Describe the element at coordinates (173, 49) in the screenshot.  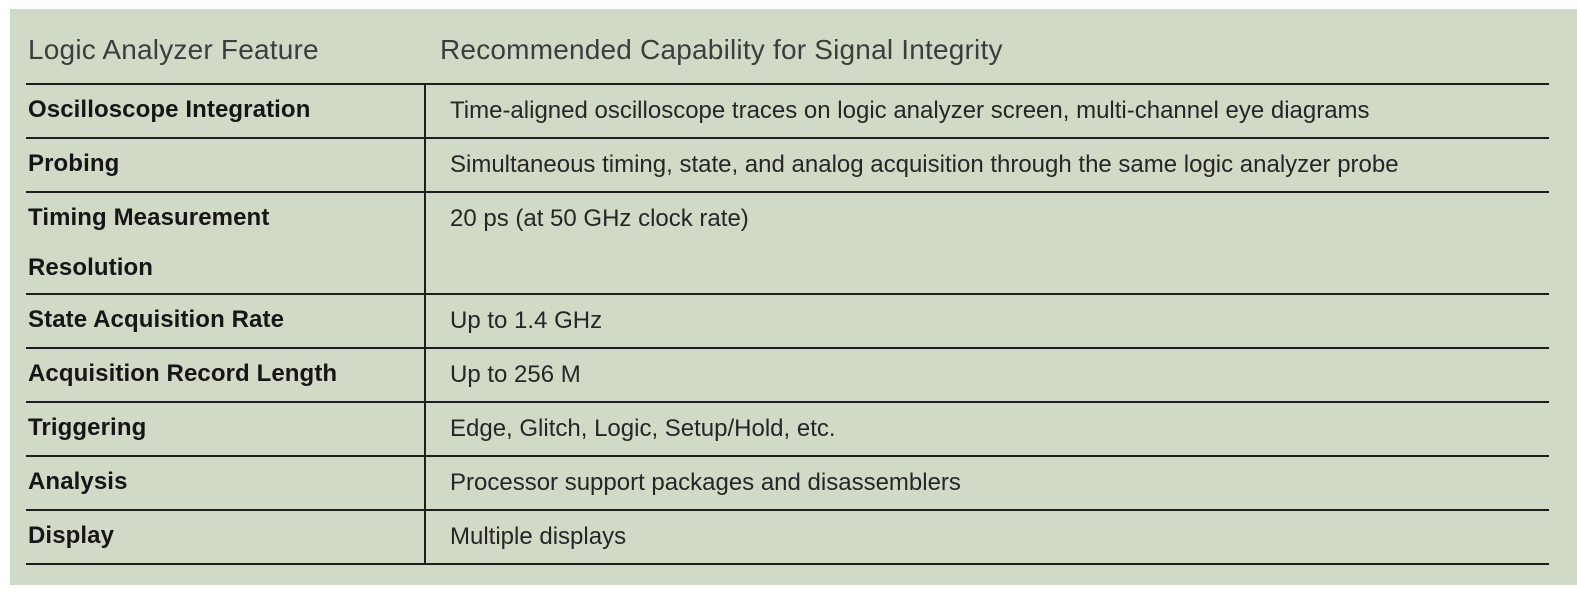
I see `column-header-feature: Logic Analyzer Feature` at that location.